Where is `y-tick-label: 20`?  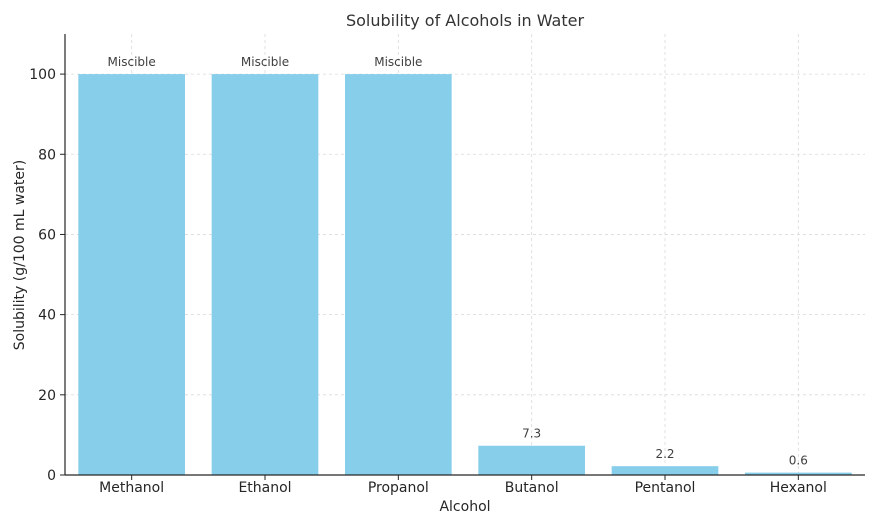 y-tick-label: 20 is located at coordinates (47, 396).